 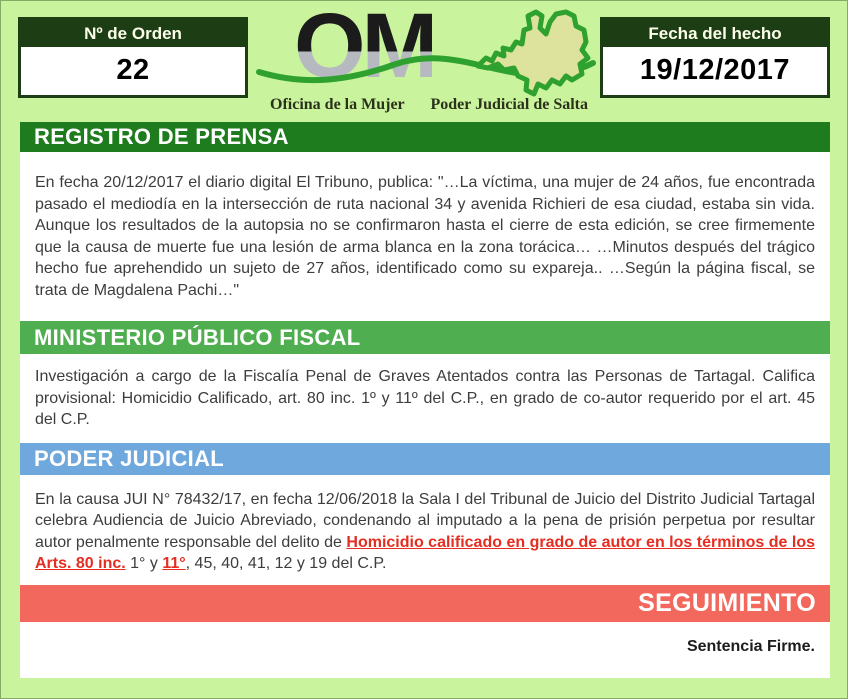 What do you see at coordinates (197, 337) in the screenshot?
I see `heading-text: MINISTERIO PÚBLICO FISCAL` at bounding box center [197, 337].